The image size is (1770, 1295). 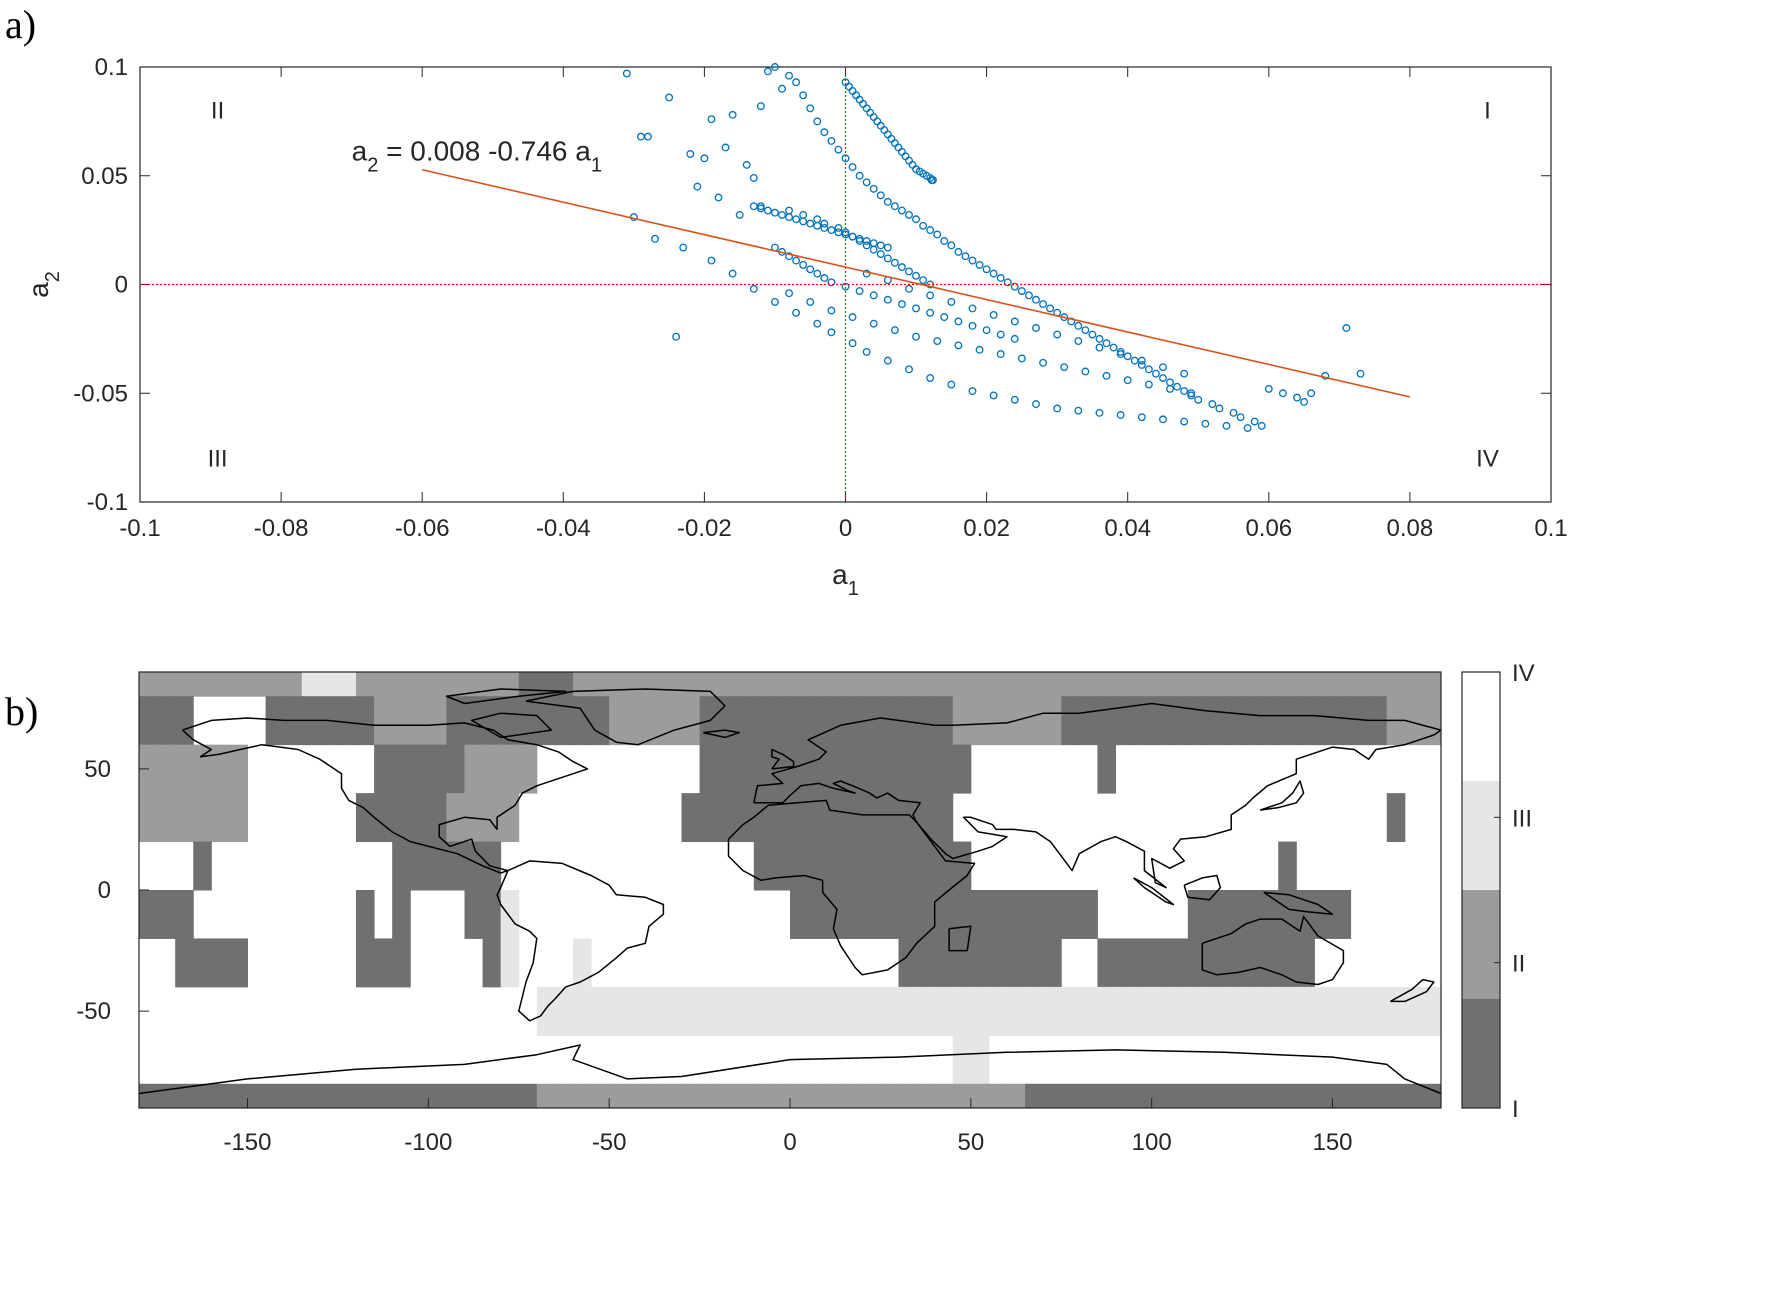 What do you see at coordinates (596, 166) in the screenshot?
I see `regression-equation-sub: 1` at bounding box center [596, 166].